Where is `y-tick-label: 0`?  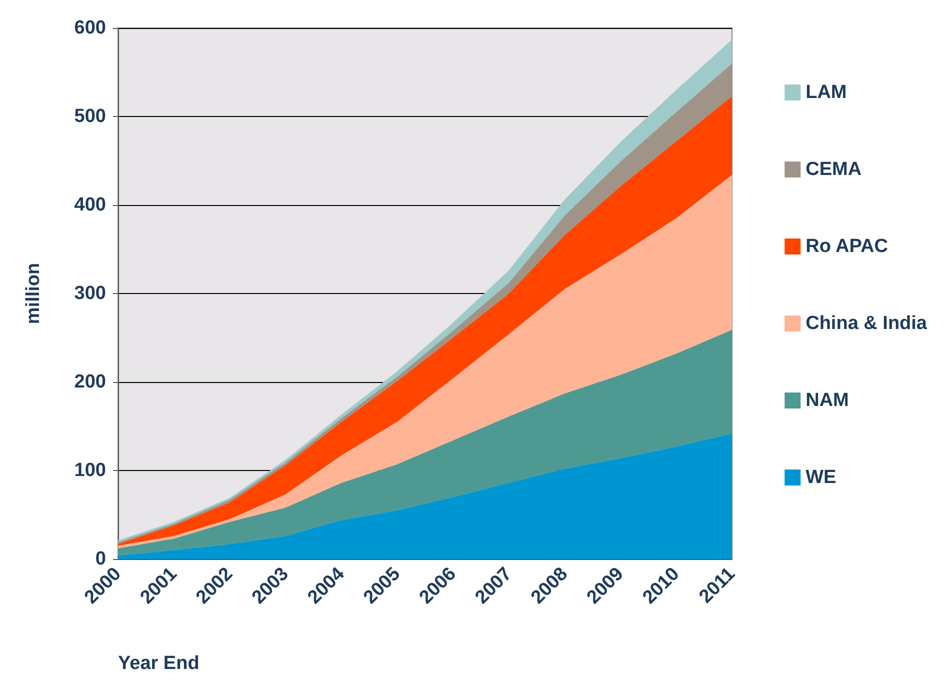 y-tick-label: 0 is located at coordinates (100, 559).